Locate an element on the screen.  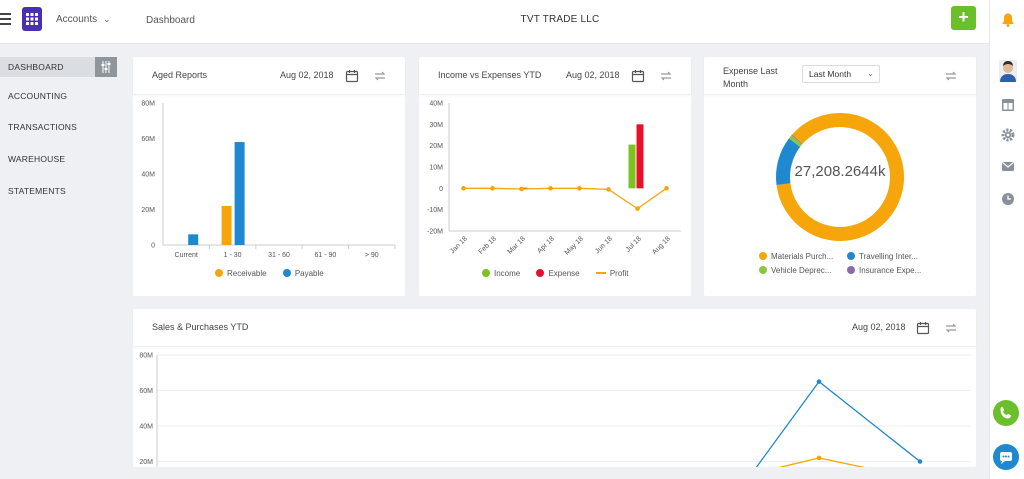
x-tick-label: Current is located at coordinates (186, 255).